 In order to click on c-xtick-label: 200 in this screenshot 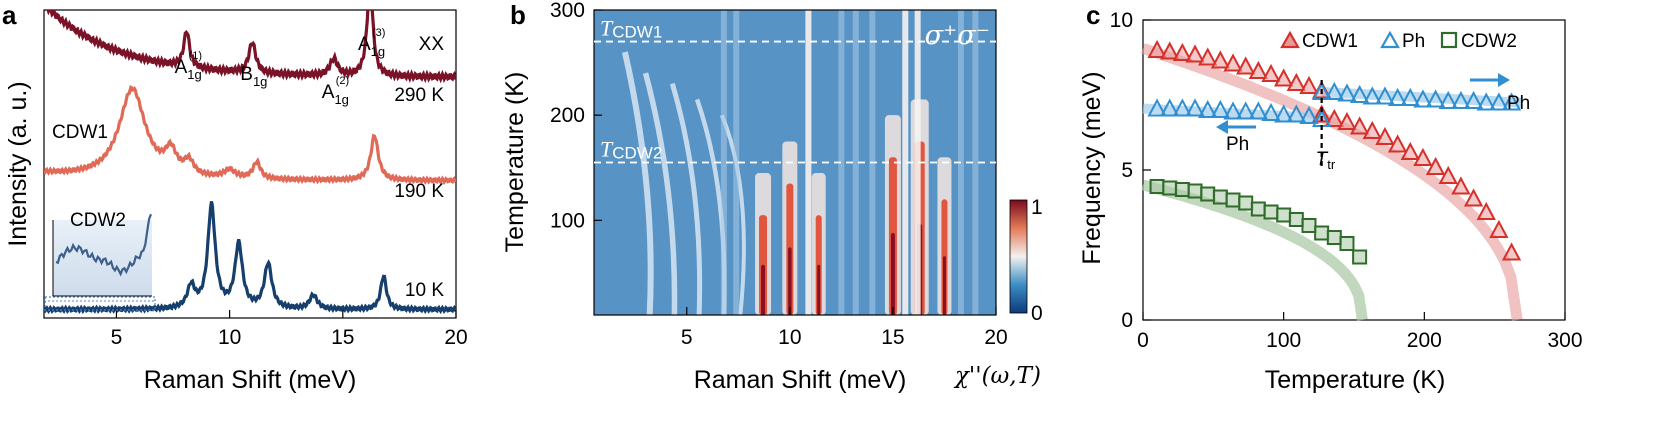, I will do `click(1424, 340)`.